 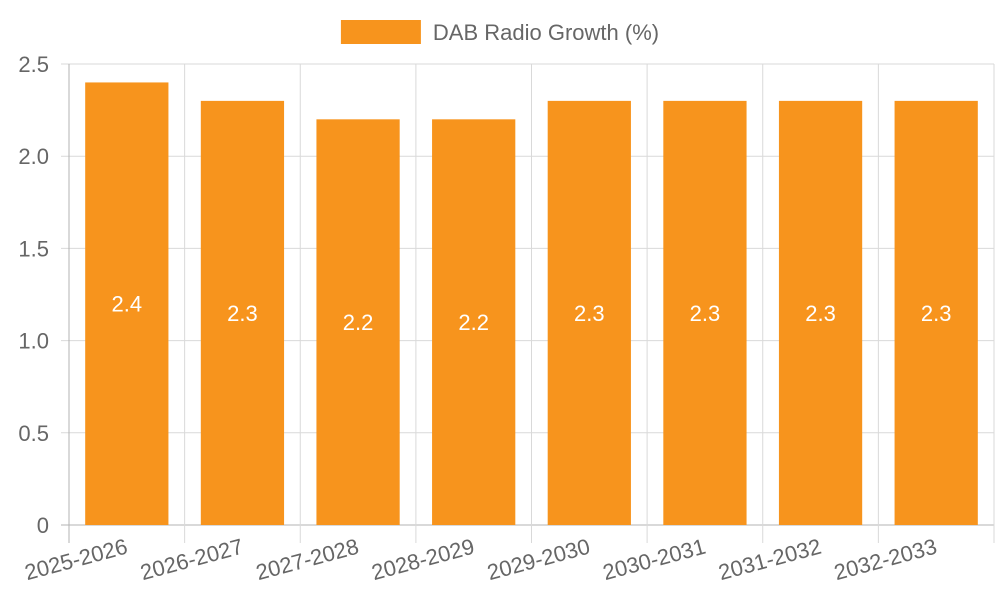 What do you see at coordinates (33, 341) in the screenshot?
I see `y-tick-label: 1.0` at bounding box center [33, 341].